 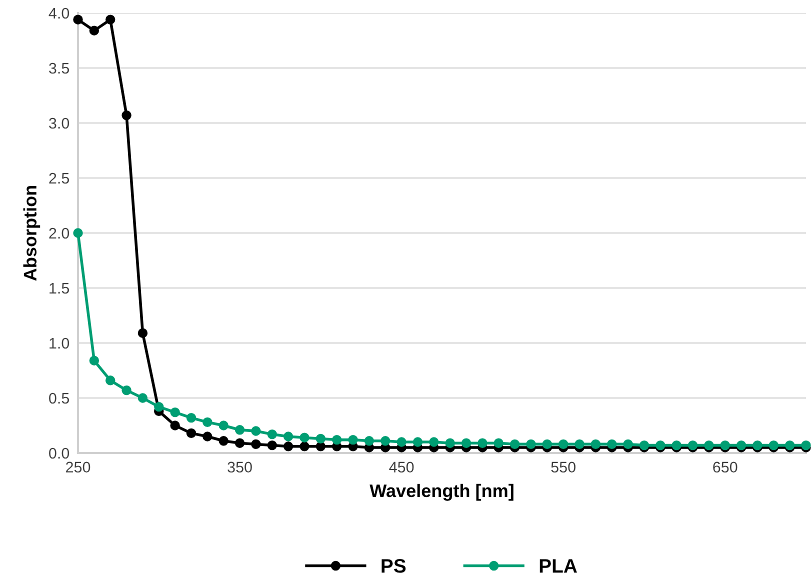 I want to click on y-tick-label: 1.5, so click(x=60, y=288).